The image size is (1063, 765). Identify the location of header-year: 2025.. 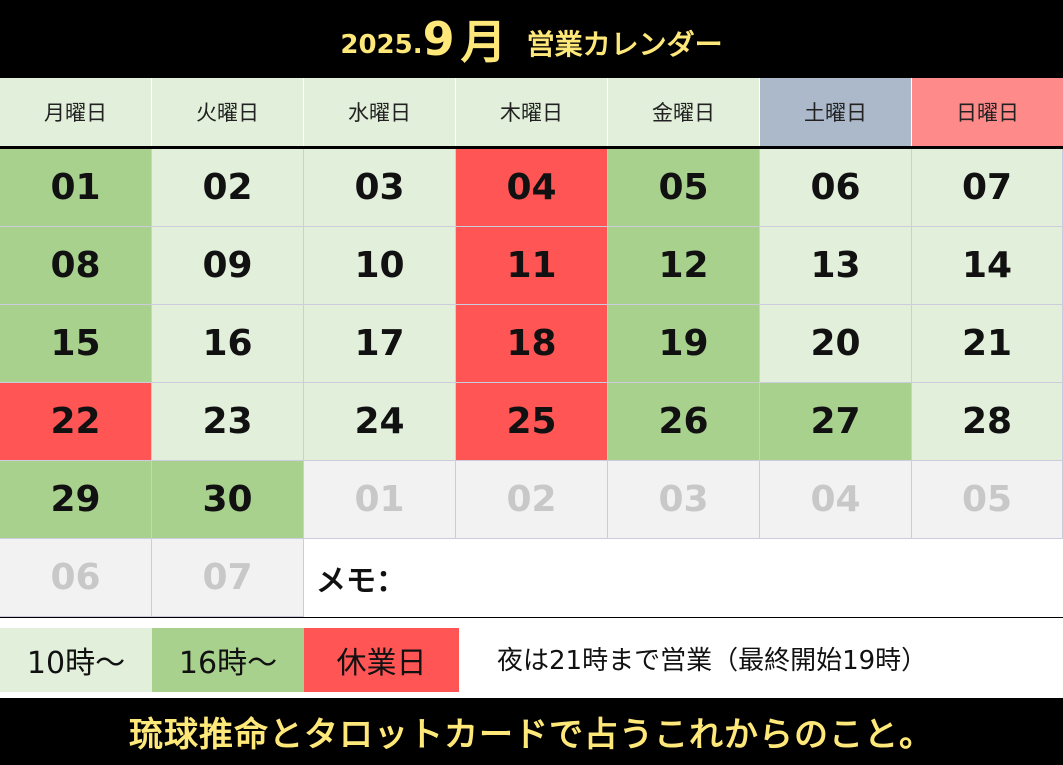
(381, 45).